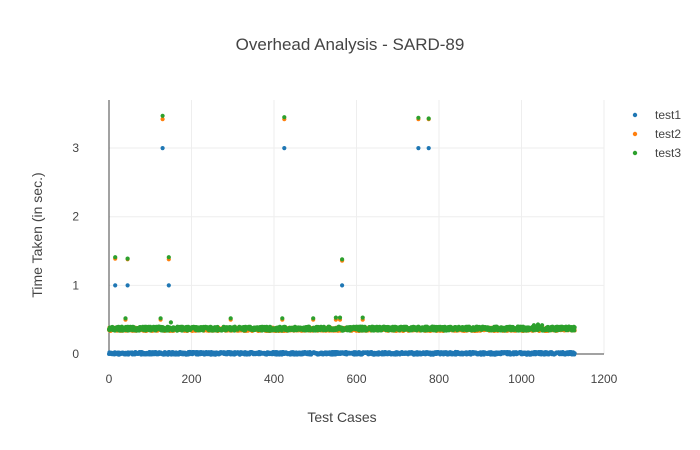  What do you see at coordinates (191, 379) in the screenshot?
I see `x-tick-label: 200` at bounding box center [191, 379].